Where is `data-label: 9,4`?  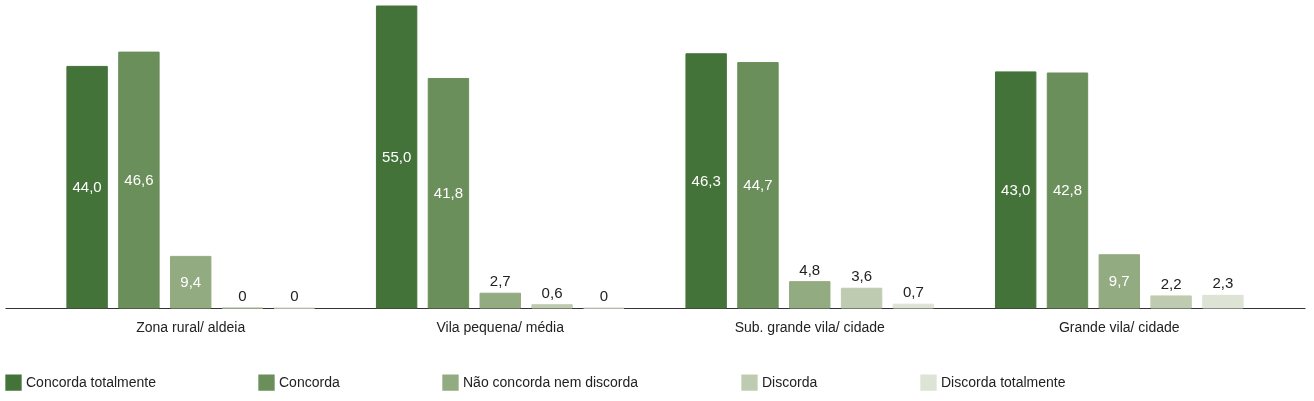 data-label: 9,4 is located at coordinates (191, 282).